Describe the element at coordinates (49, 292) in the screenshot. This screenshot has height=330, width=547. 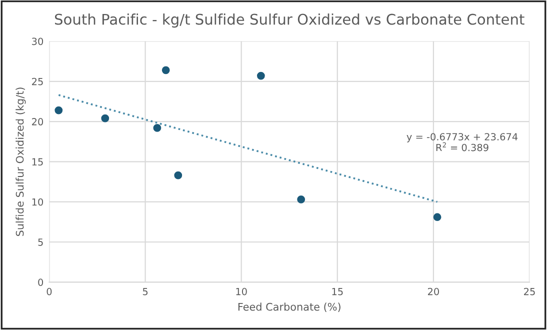
I see `x-tick-label: 0` at that location.